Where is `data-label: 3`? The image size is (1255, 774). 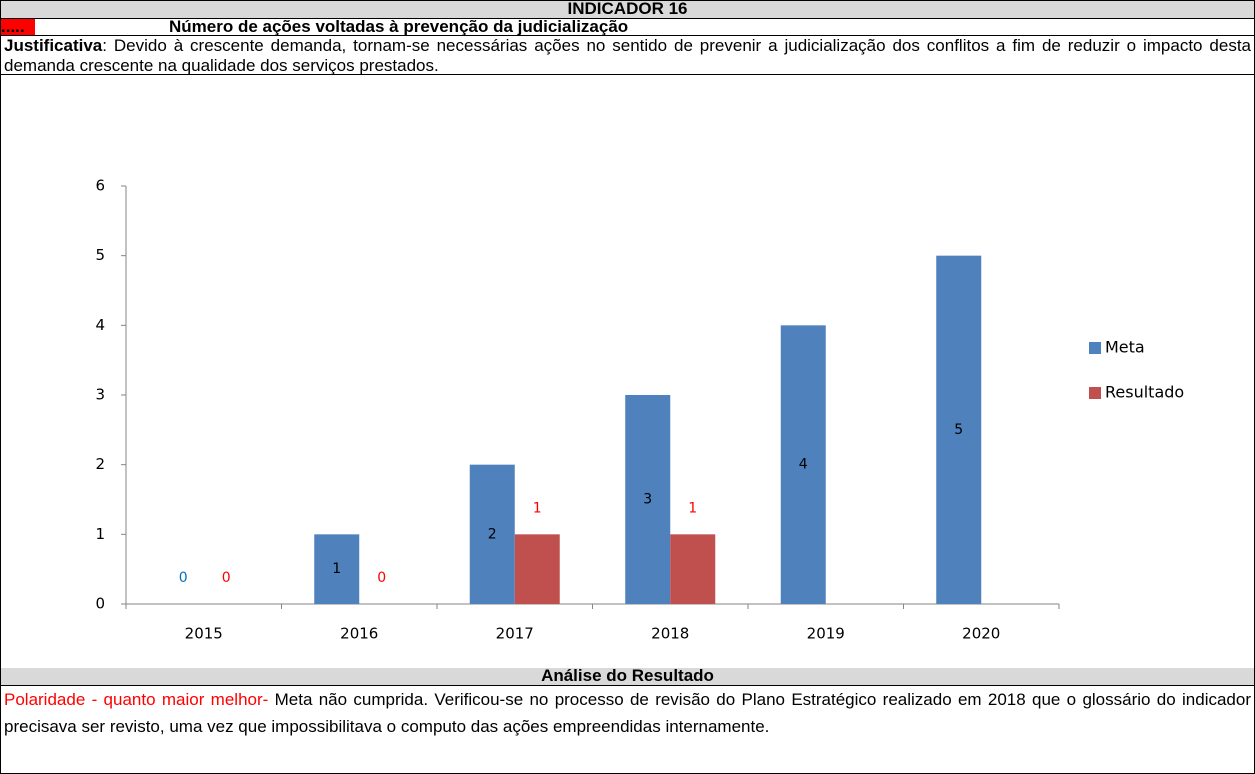 data-label: 3 is located at coordinates (647, 500).